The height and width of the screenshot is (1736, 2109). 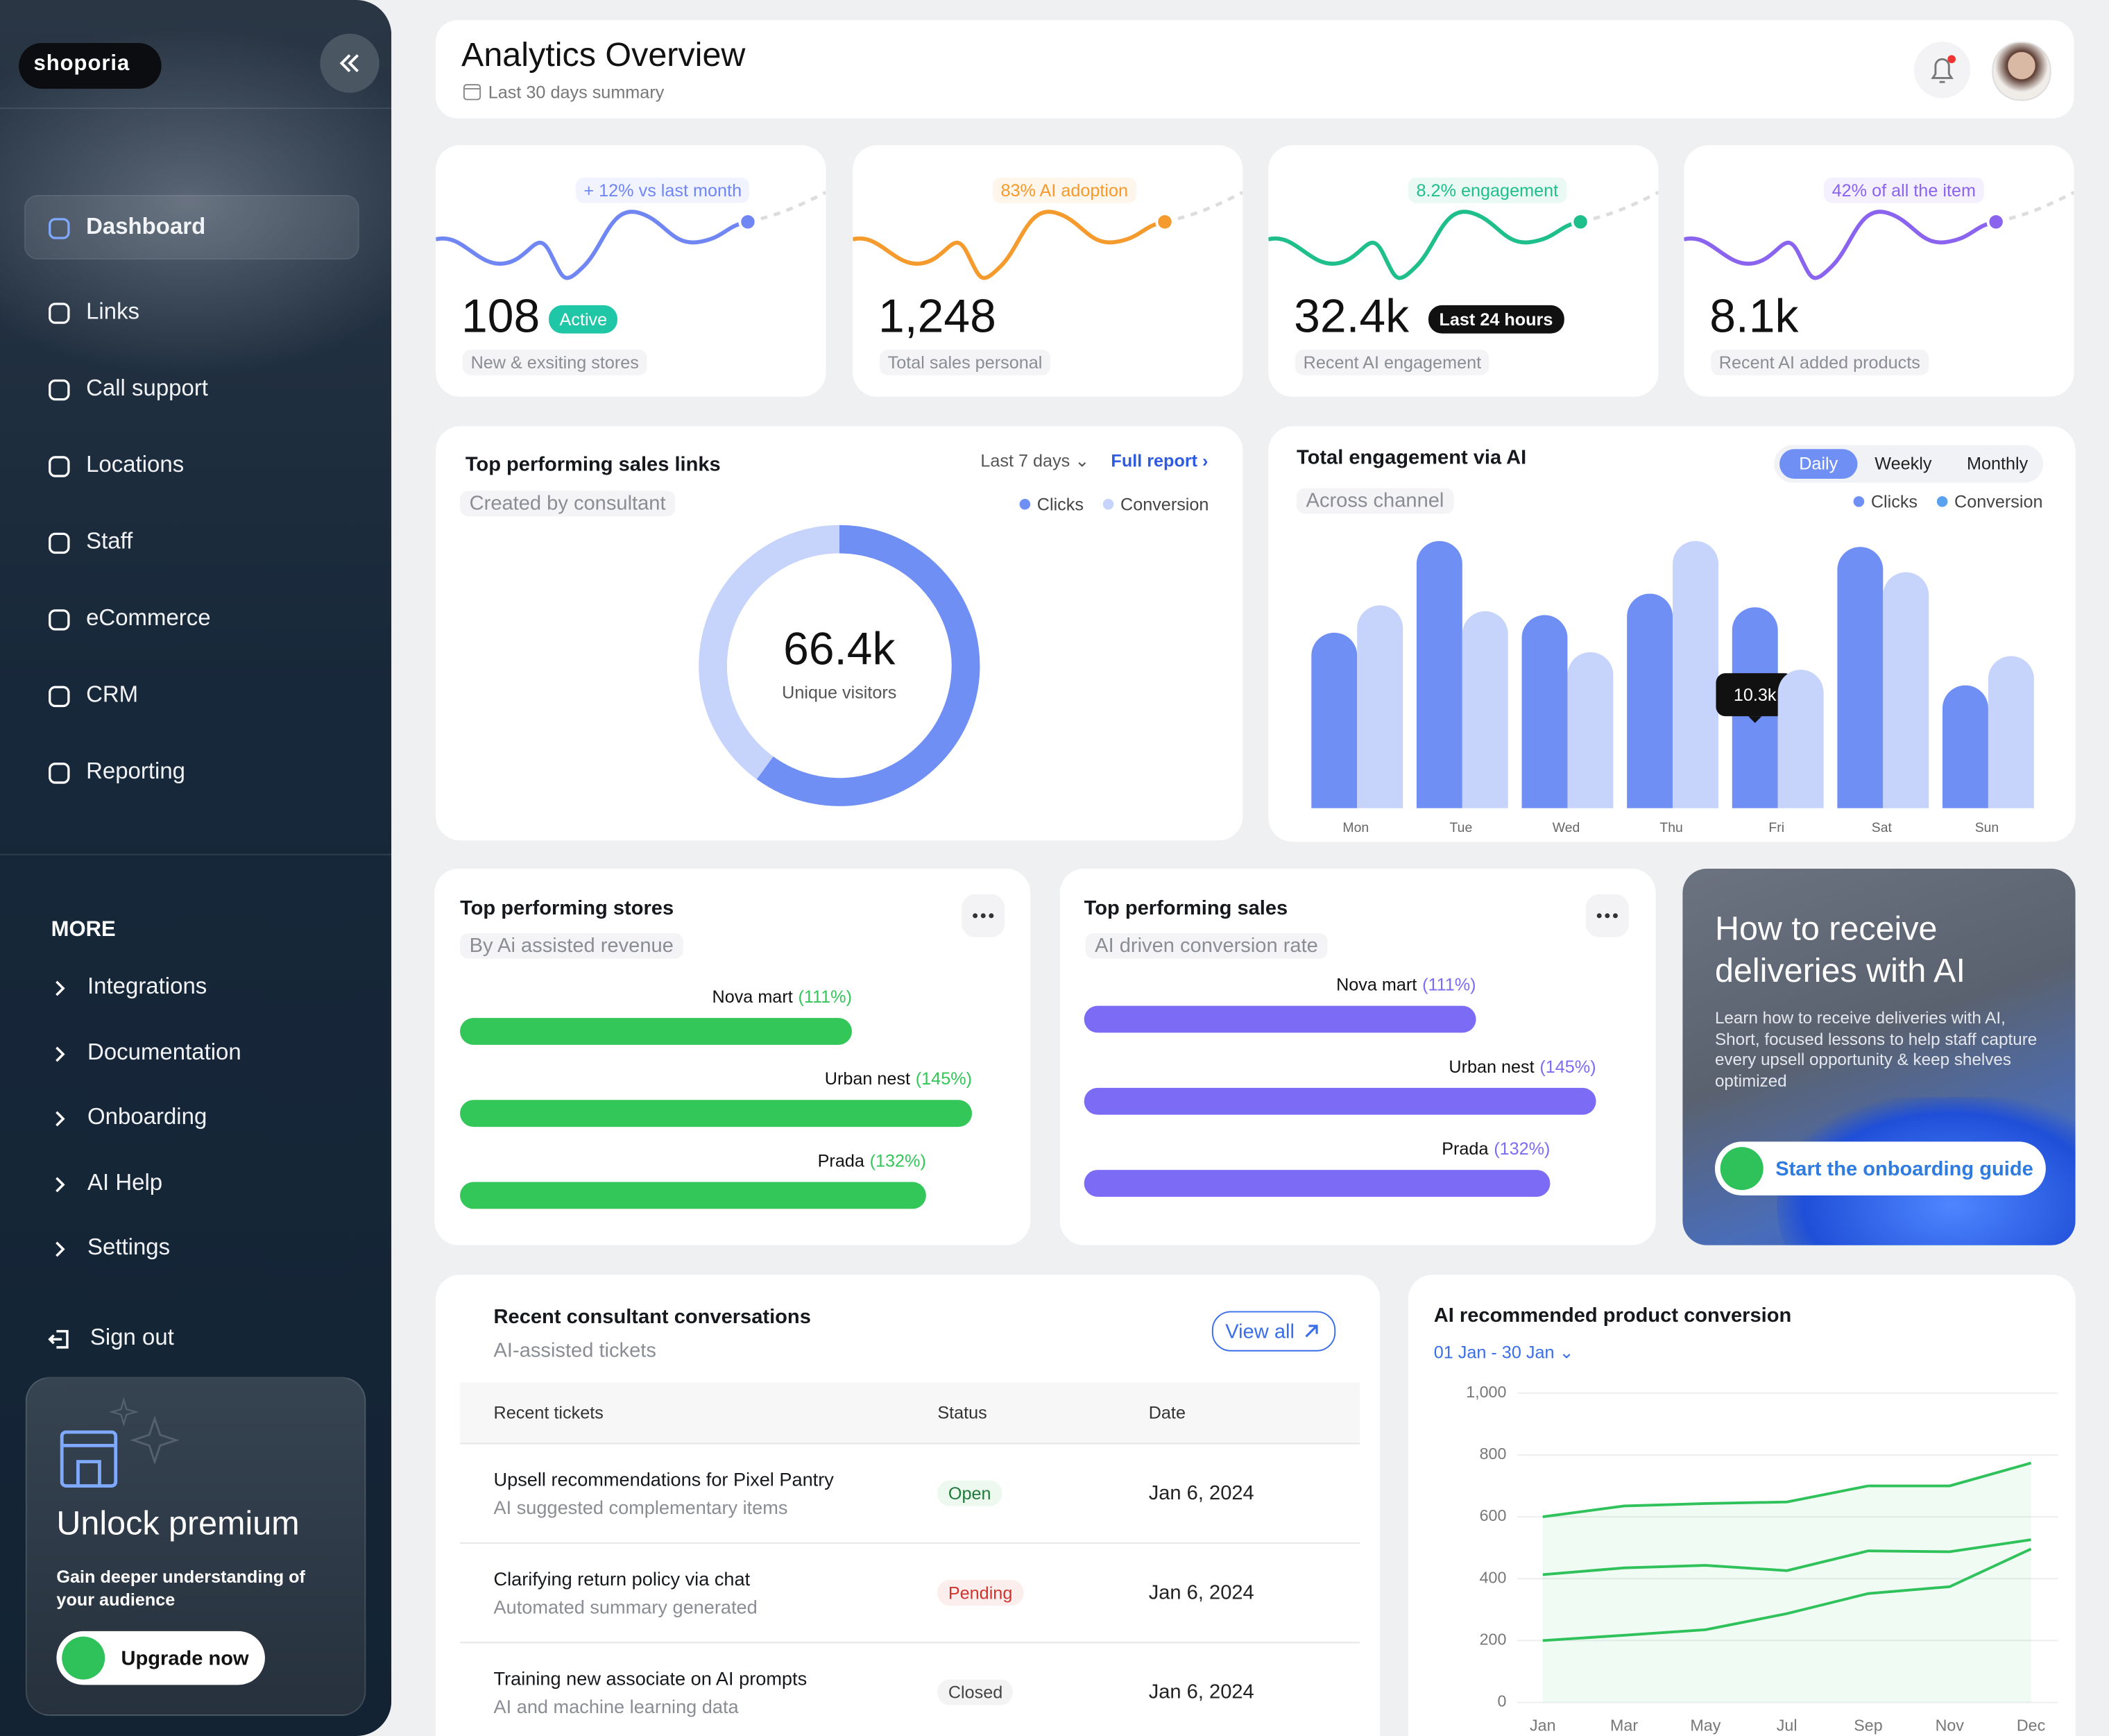 I want to click on card-subtitle: Created by consultant, so click(x=568, y=504).